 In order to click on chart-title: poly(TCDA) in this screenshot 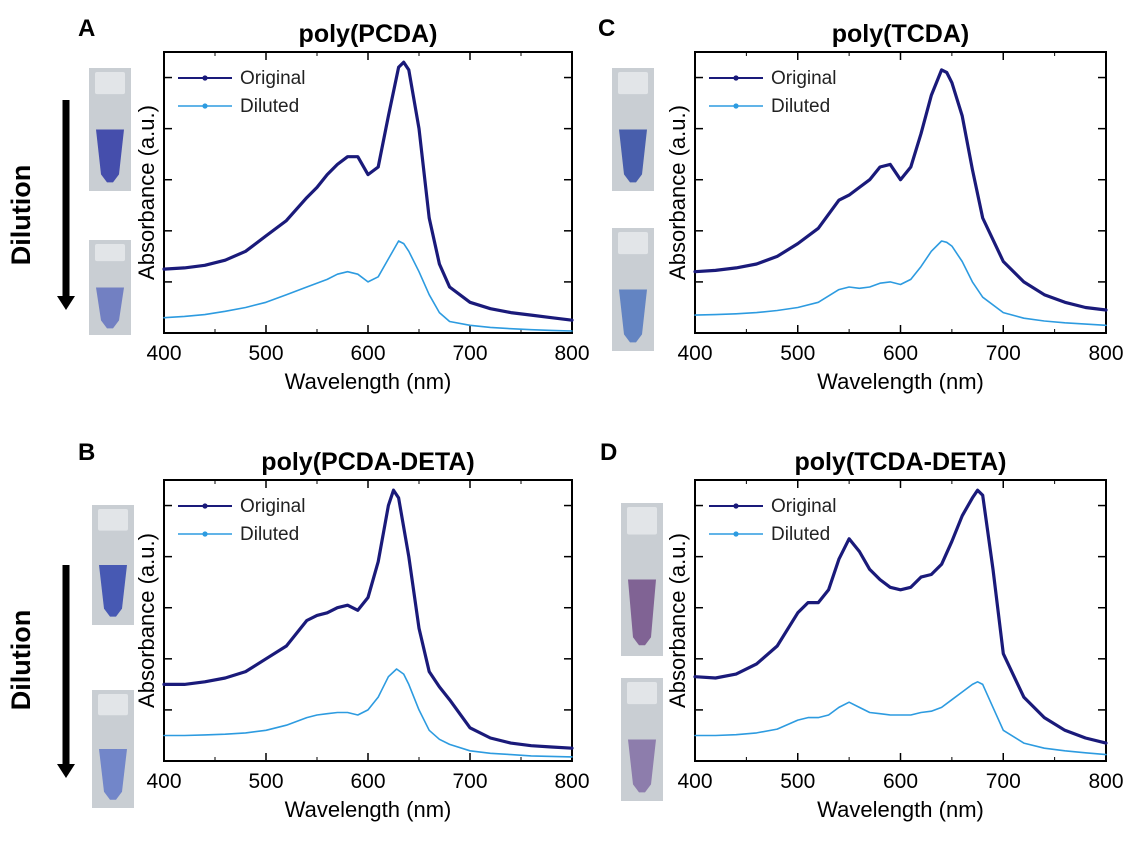, I will do `click(900, 34)`.